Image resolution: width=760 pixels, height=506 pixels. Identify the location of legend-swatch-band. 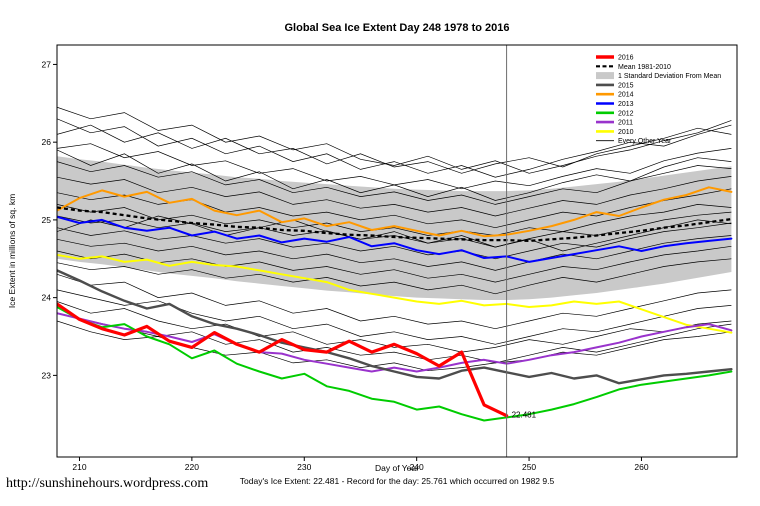
(605, 76).